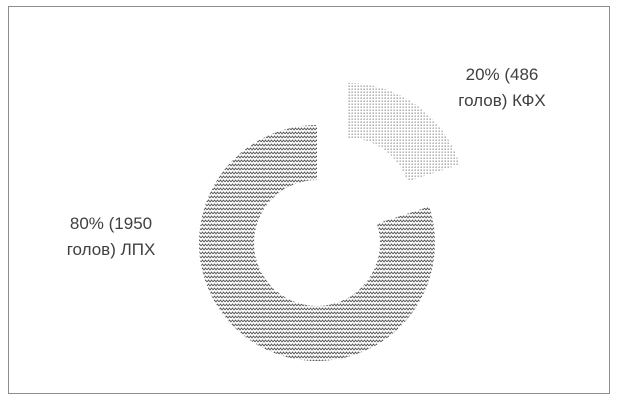 This screenshot has height=405, width=620. What do you see at coordinates (502, 74) in the screenshot?
I see `slice-label-kfh-line1: 20% (486` at bounding box center [502, 74].